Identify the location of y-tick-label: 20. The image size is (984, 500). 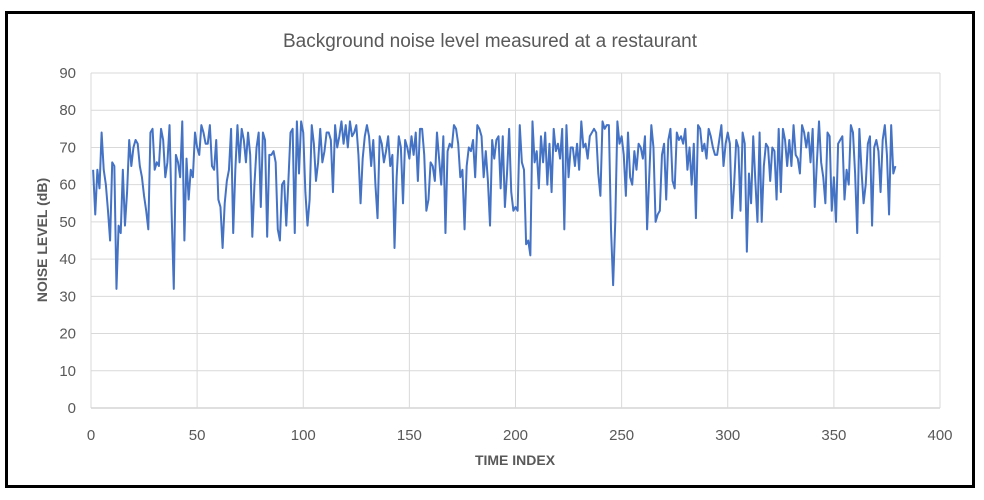
(67, 334).